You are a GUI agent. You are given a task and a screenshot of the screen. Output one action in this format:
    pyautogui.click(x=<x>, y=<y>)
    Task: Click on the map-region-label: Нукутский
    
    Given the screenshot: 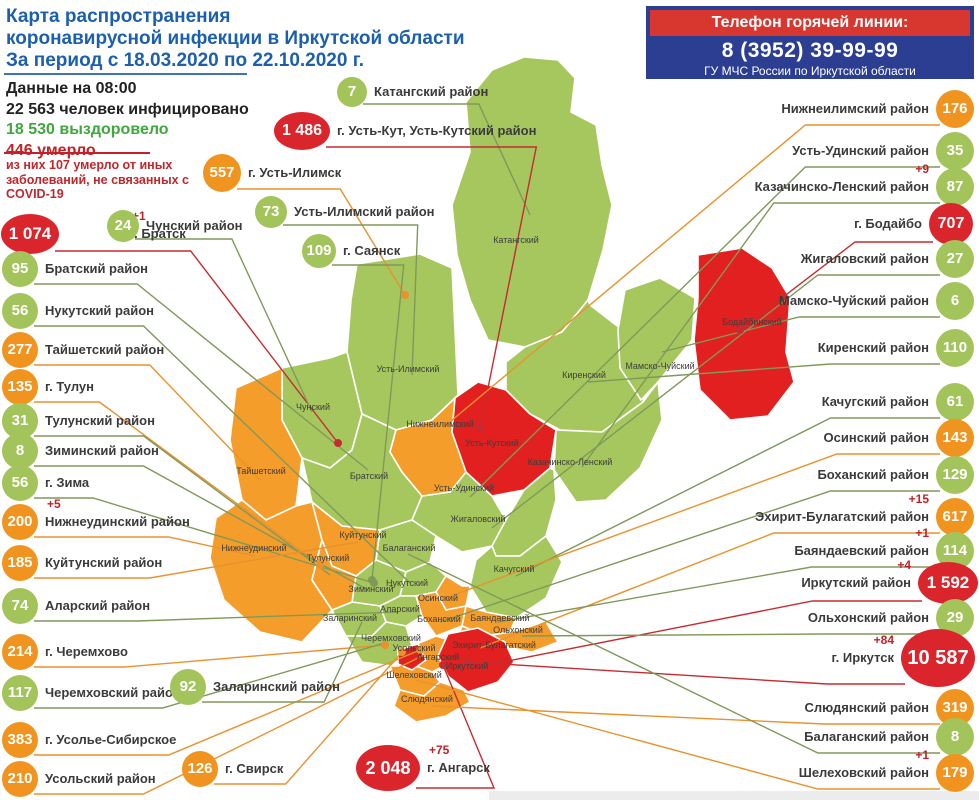 What is the action you would take?
    pyautogui.click(x=407, y=583)
    